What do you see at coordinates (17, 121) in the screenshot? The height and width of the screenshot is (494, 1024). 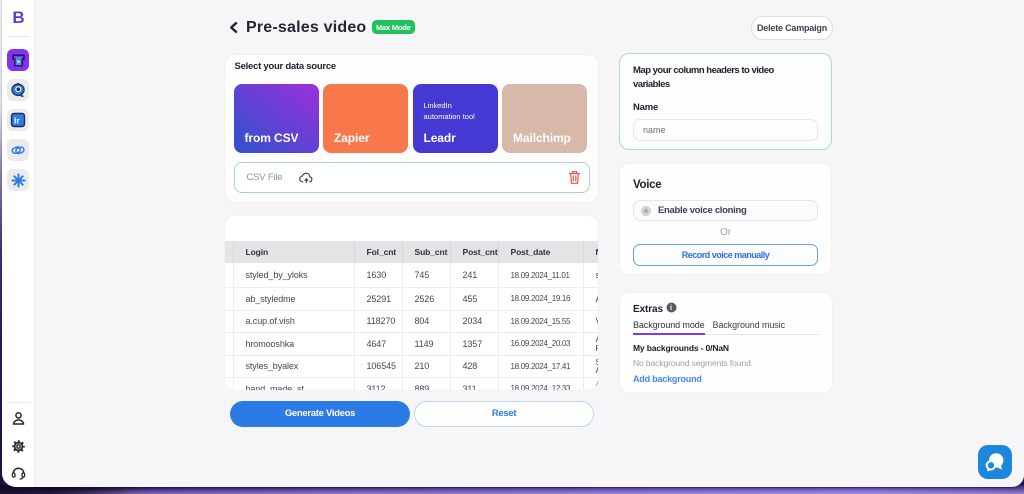 I see `svg-text: lr` at bounding box center [17, 121].